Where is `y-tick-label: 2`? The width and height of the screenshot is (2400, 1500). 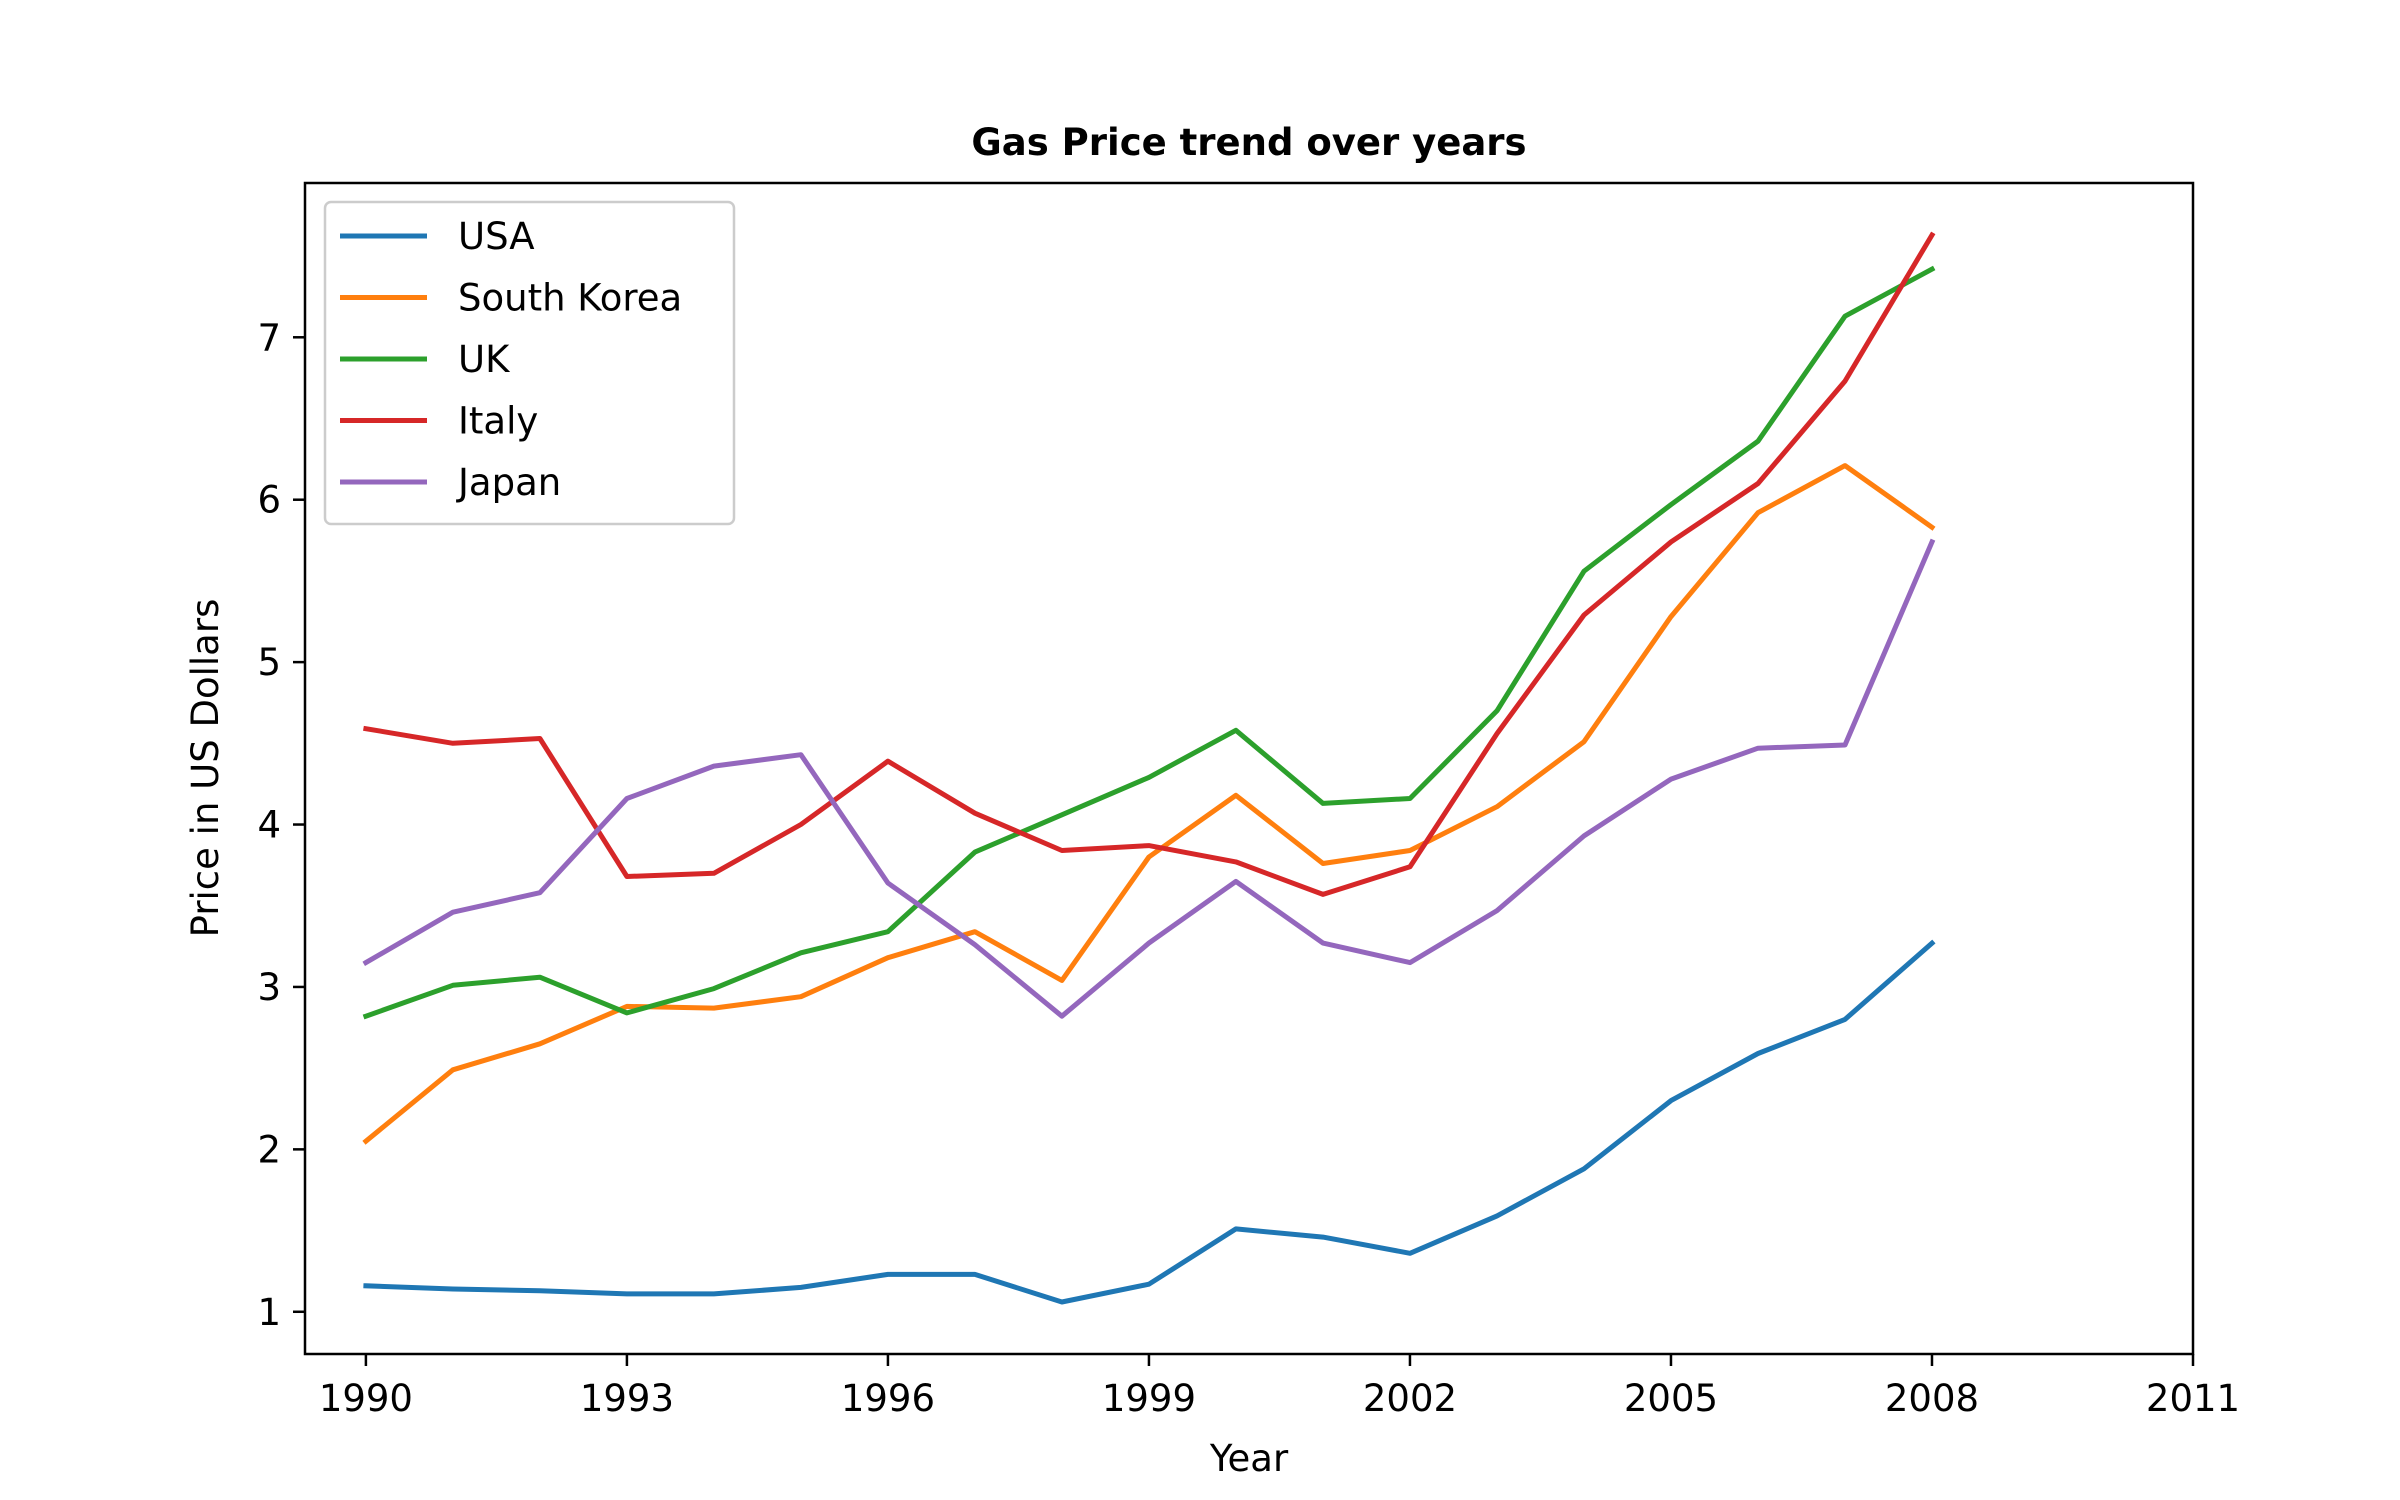
y-tick-label: 2 is located at coordinates (269, 1149).